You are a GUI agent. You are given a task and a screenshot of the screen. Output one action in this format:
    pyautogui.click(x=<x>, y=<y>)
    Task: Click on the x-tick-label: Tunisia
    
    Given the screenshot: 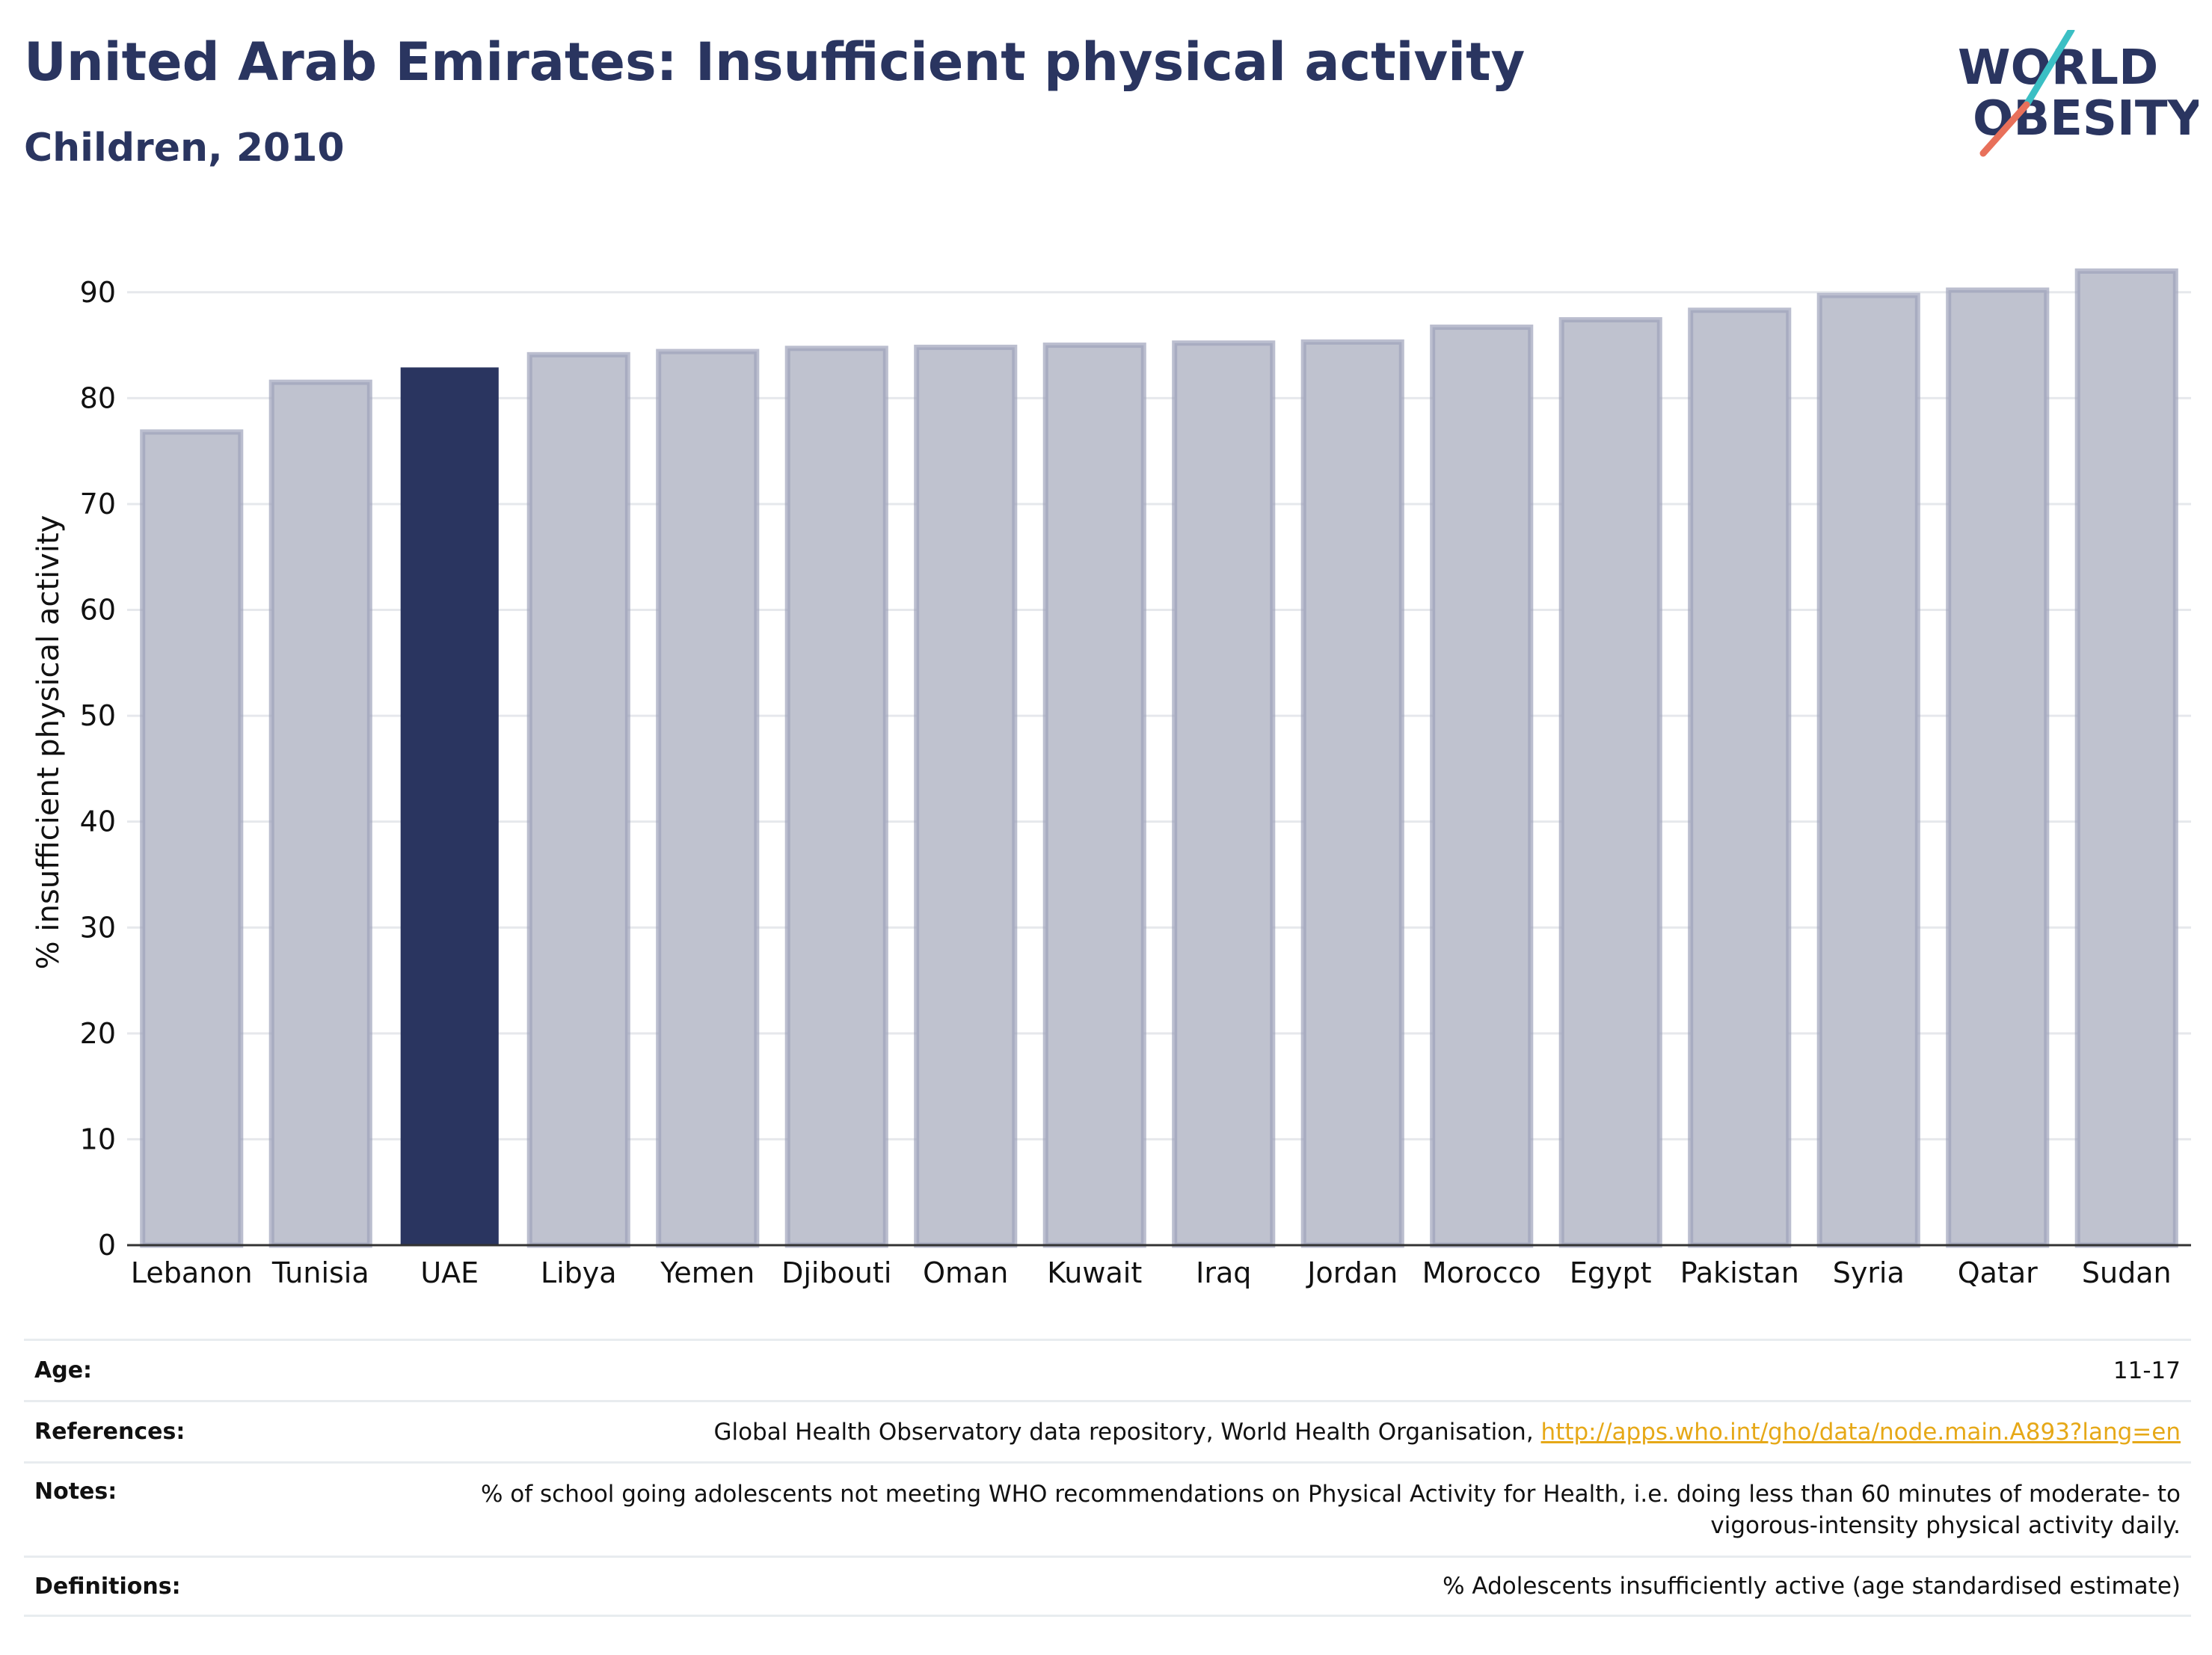 What is the action you would take?
    pyautogui.click(x=320, y=1272)
    